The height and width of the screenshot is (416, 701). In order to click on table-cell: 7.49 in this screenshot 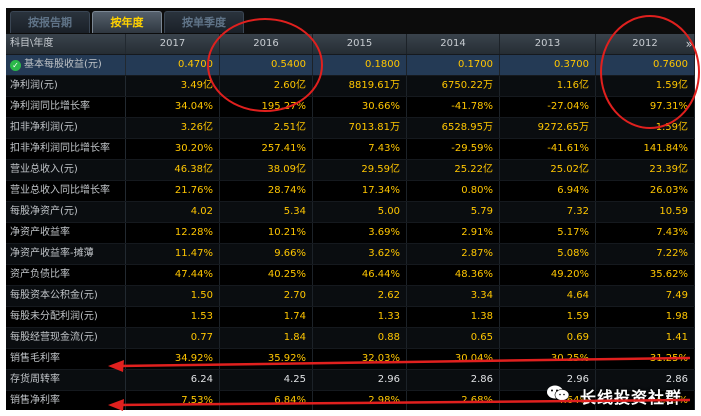, I will do `click(645, 296)`.